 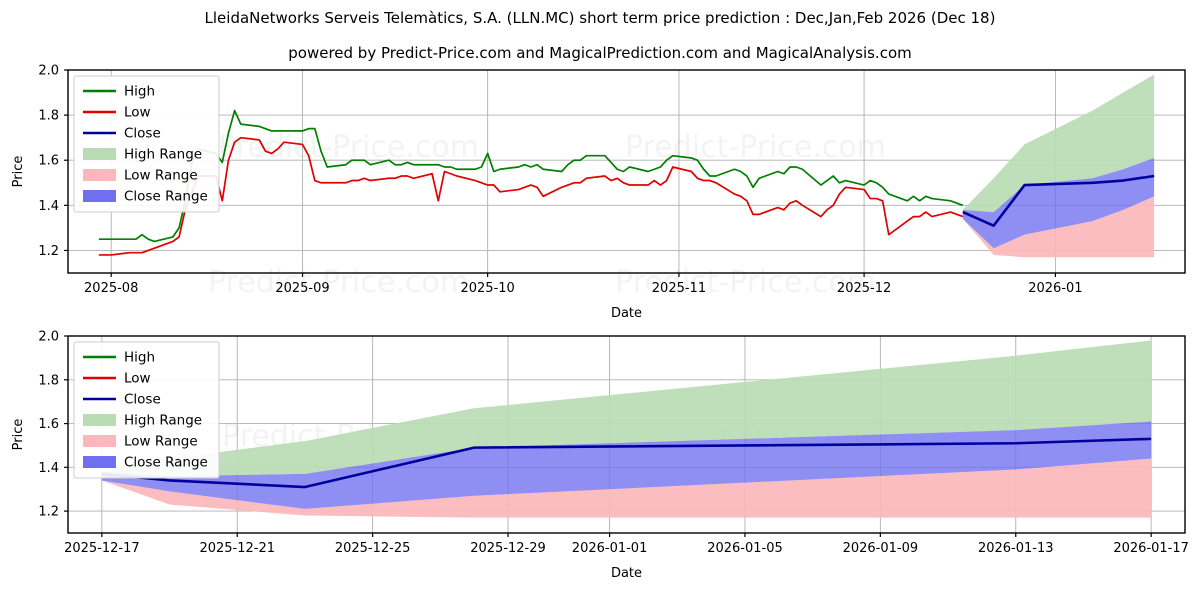 I want to click on x-tick-label: 2025-12, so click(x=864, y=288).